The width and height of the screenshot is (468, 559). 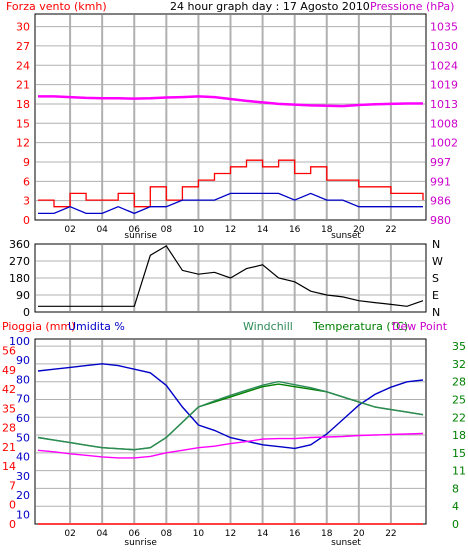 I want to click on humidity-rain-tick-label: 56, so click(x=9, y=351).